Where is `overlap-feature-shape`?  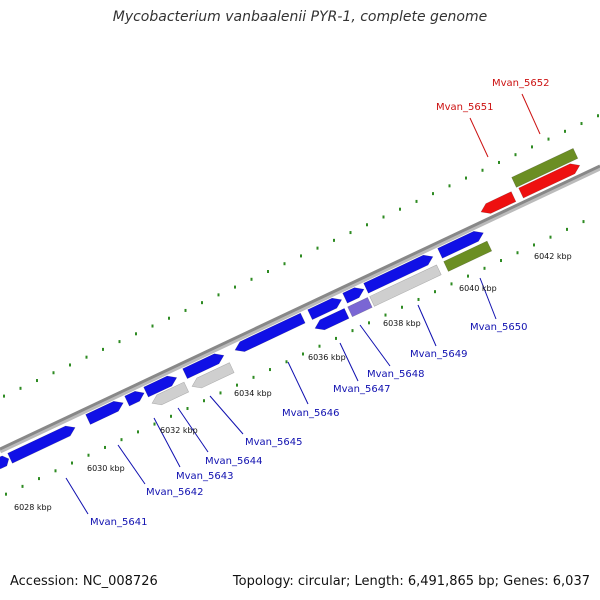
overlap-feature-shape is located at coordinates (360, 307).